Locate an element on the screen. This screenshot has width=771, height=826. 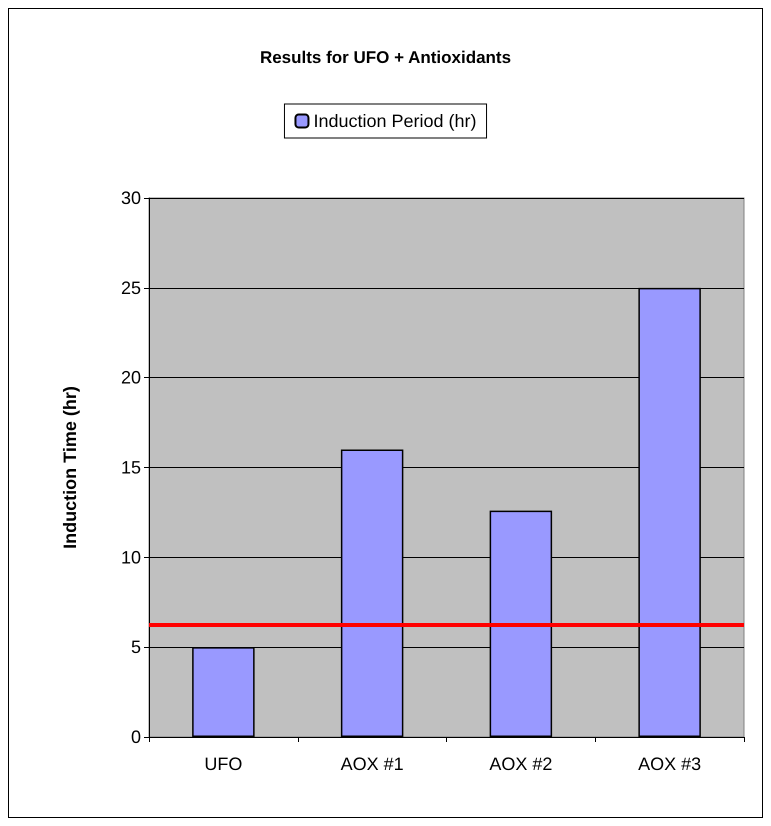
y-tick-label: 15 is located at coordinates (130, 468).